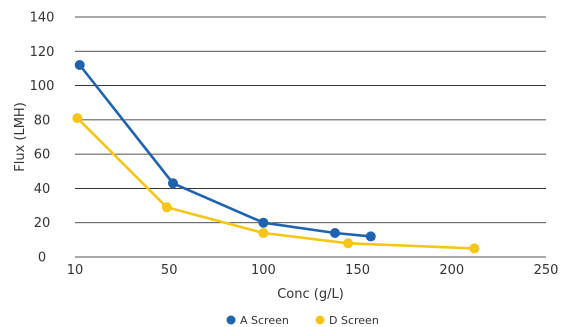 The width and height of the screenshot is (568, 327). I want to click on x-tick-label: 200, so click(451, 270).